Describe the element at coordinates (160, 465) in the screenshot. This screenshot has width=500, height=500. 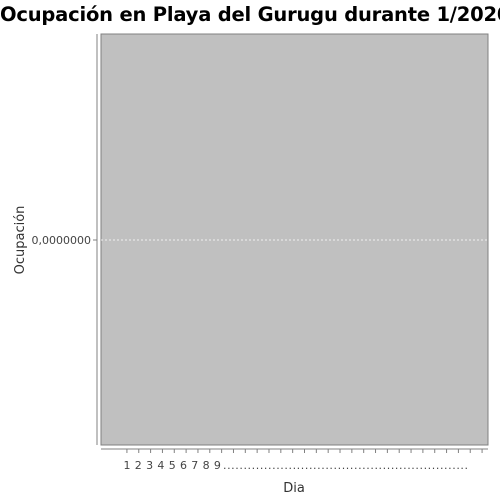
I see `x-tick-label: 4` at that location.